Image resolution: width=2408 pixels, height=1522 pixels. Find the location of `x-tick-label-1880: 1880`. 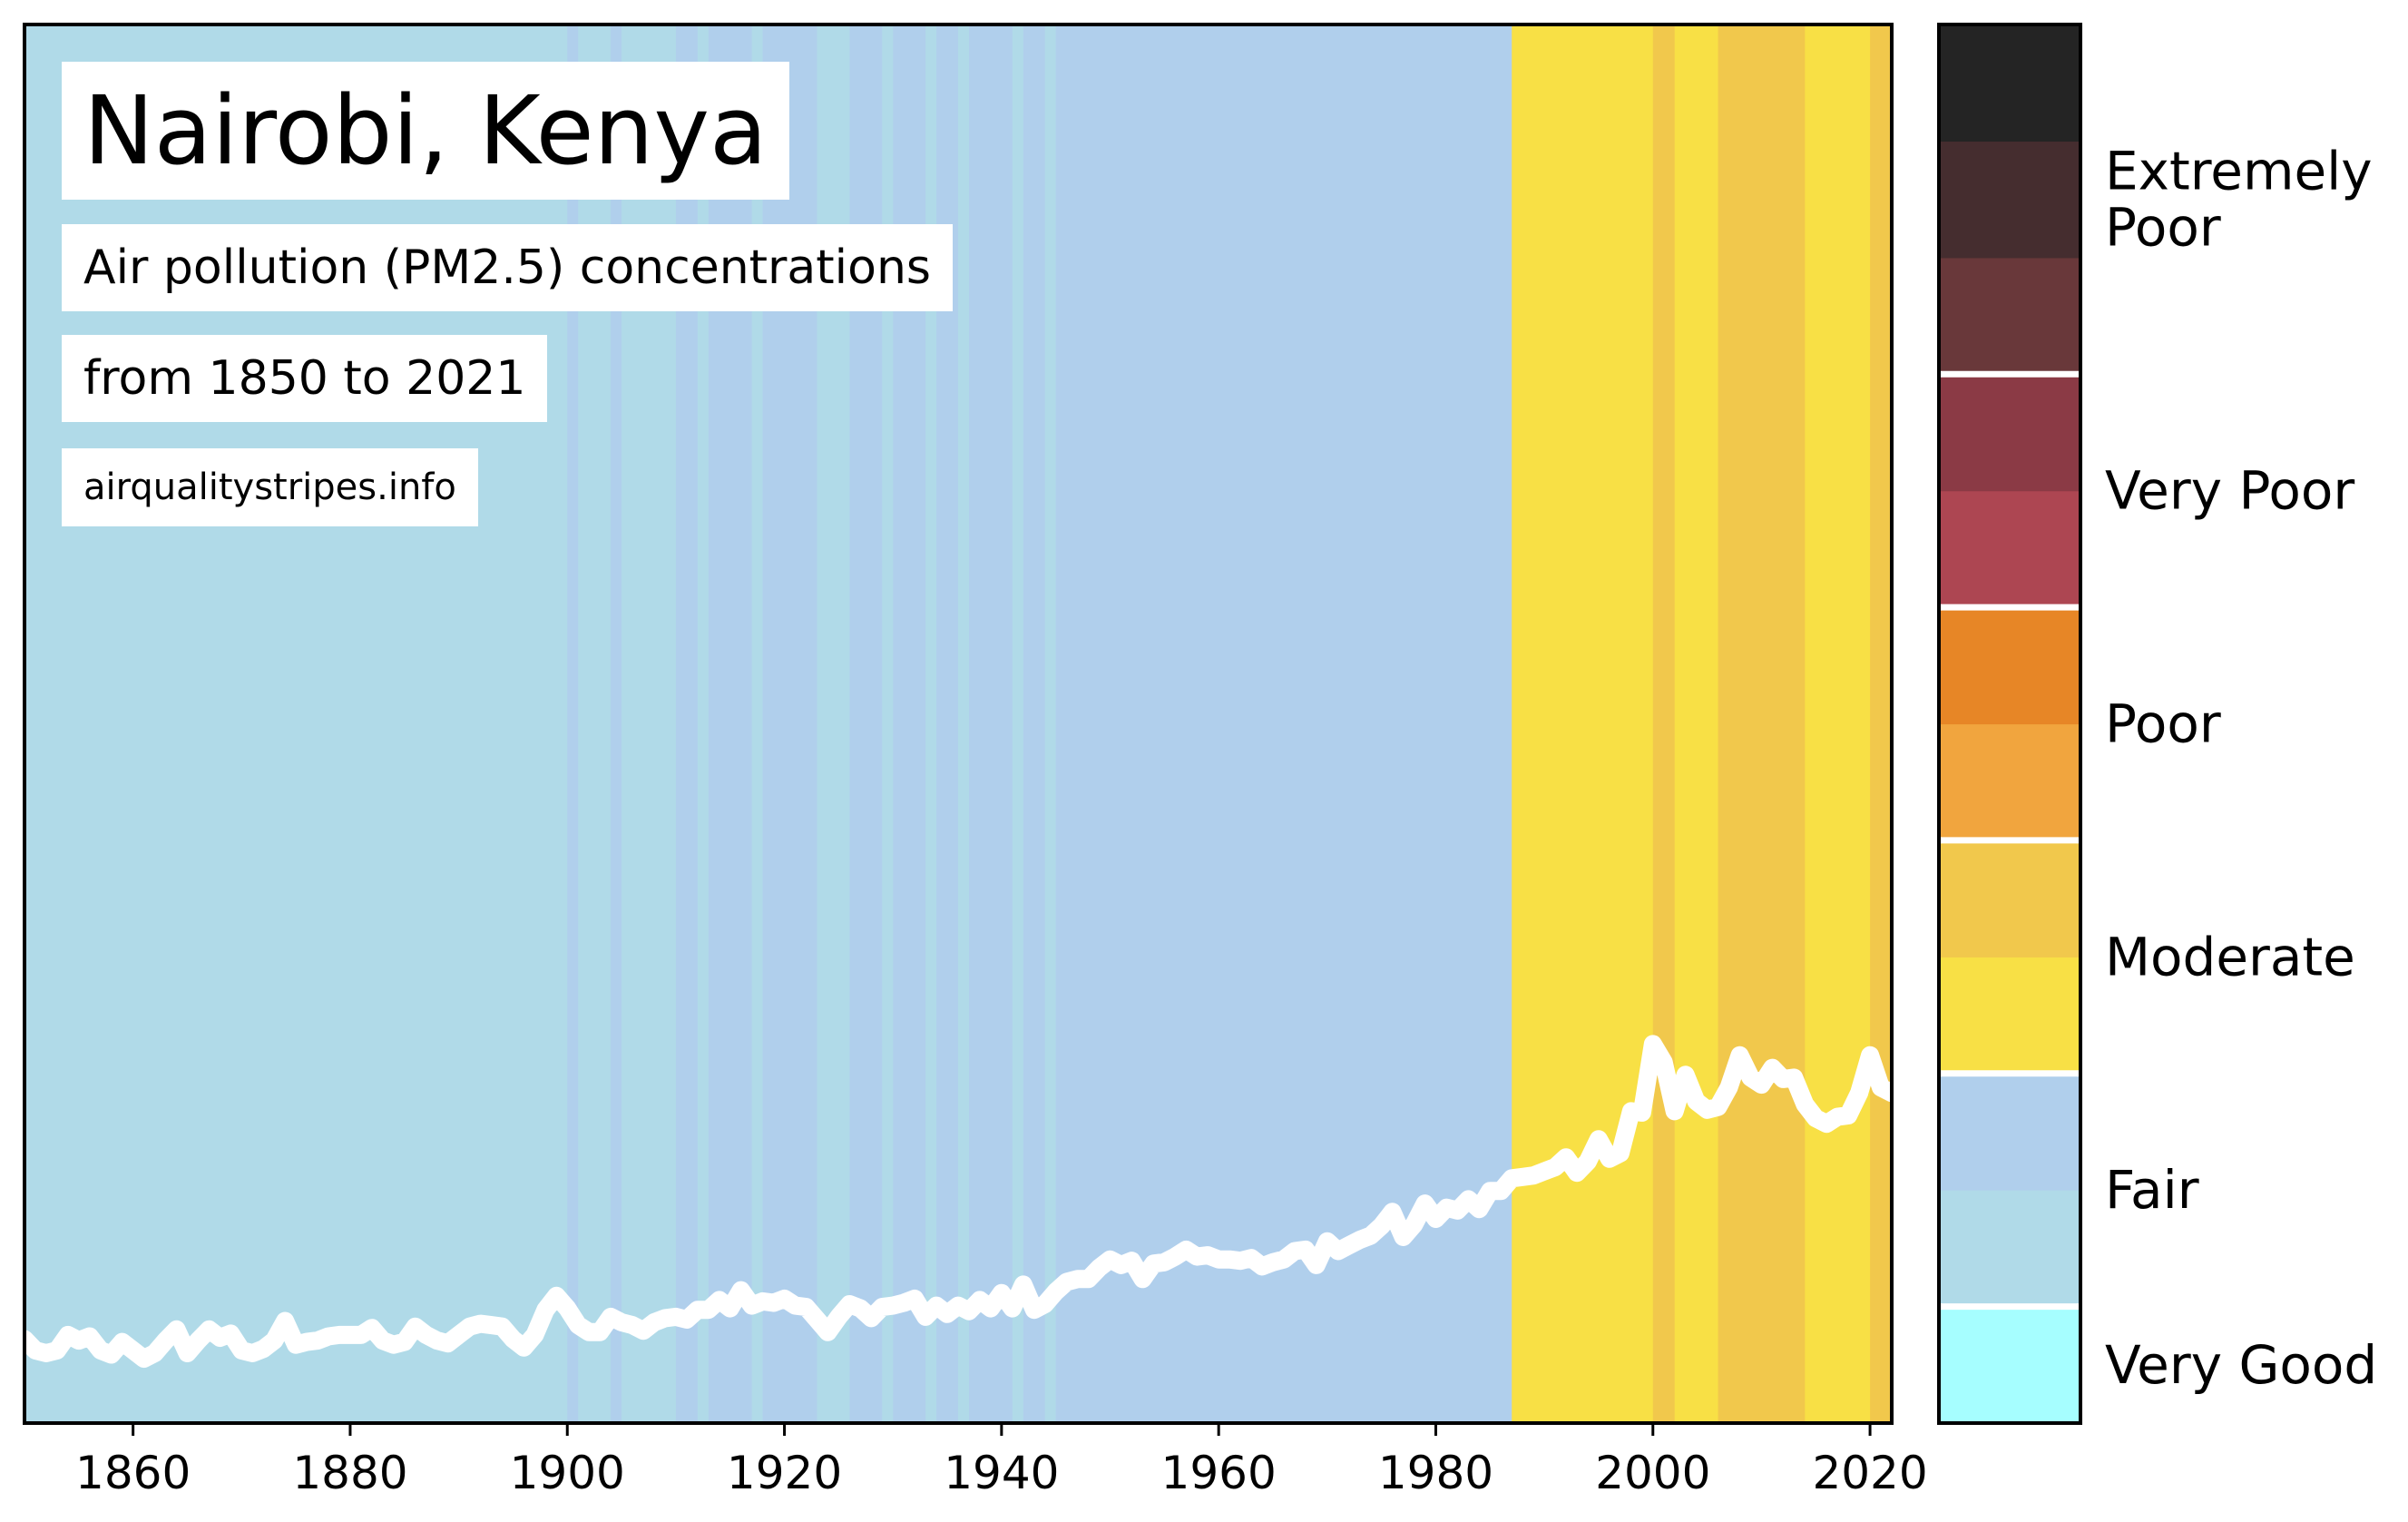

x-tick-label-1880: 1880 is located at coordinates (350, 1473).